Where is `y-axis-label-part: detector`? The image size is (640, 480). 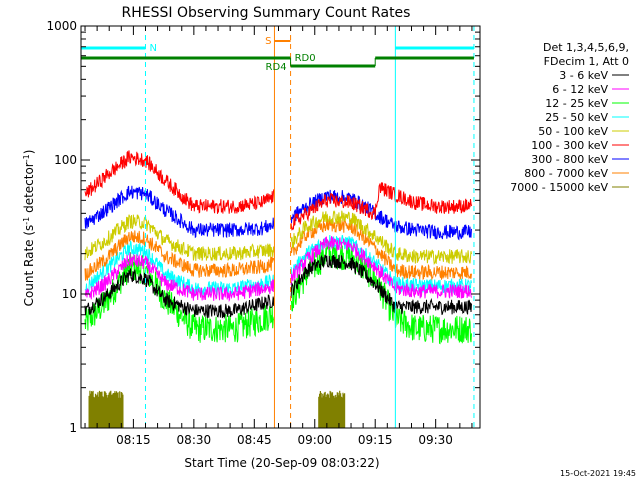 y-axis-label-part: detector is located at coordinates (29, 189).